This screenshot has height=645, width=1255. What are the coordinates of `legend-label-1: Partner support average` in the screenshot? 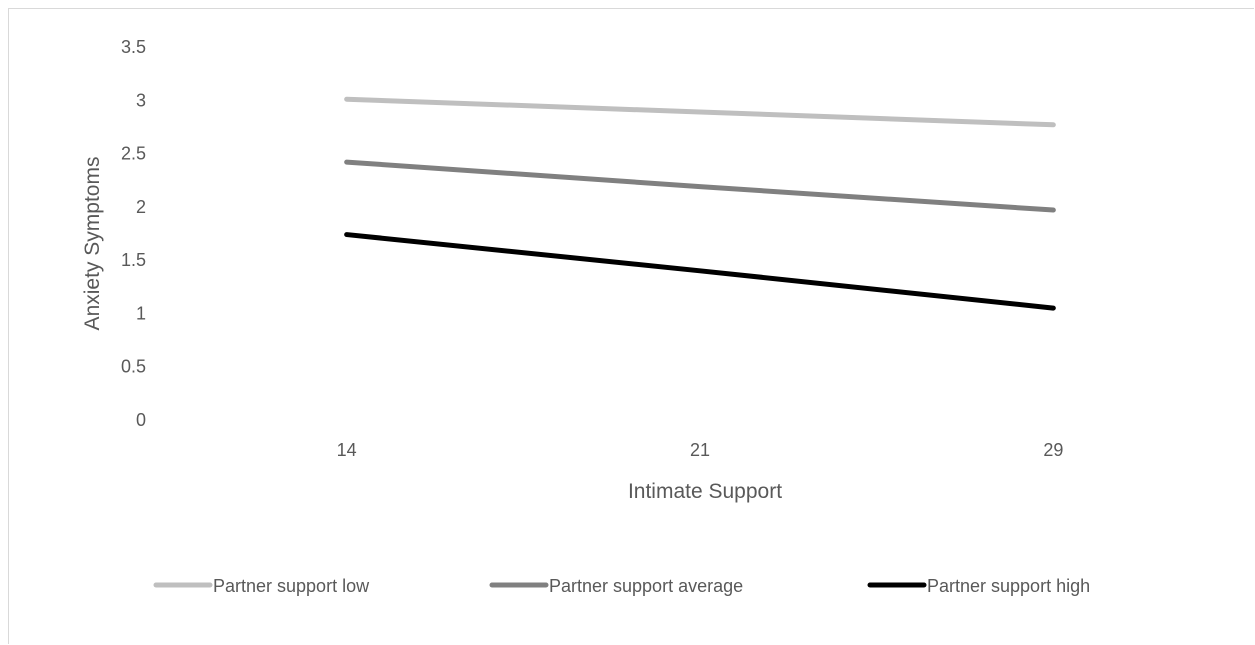 It's located at (646, 586).